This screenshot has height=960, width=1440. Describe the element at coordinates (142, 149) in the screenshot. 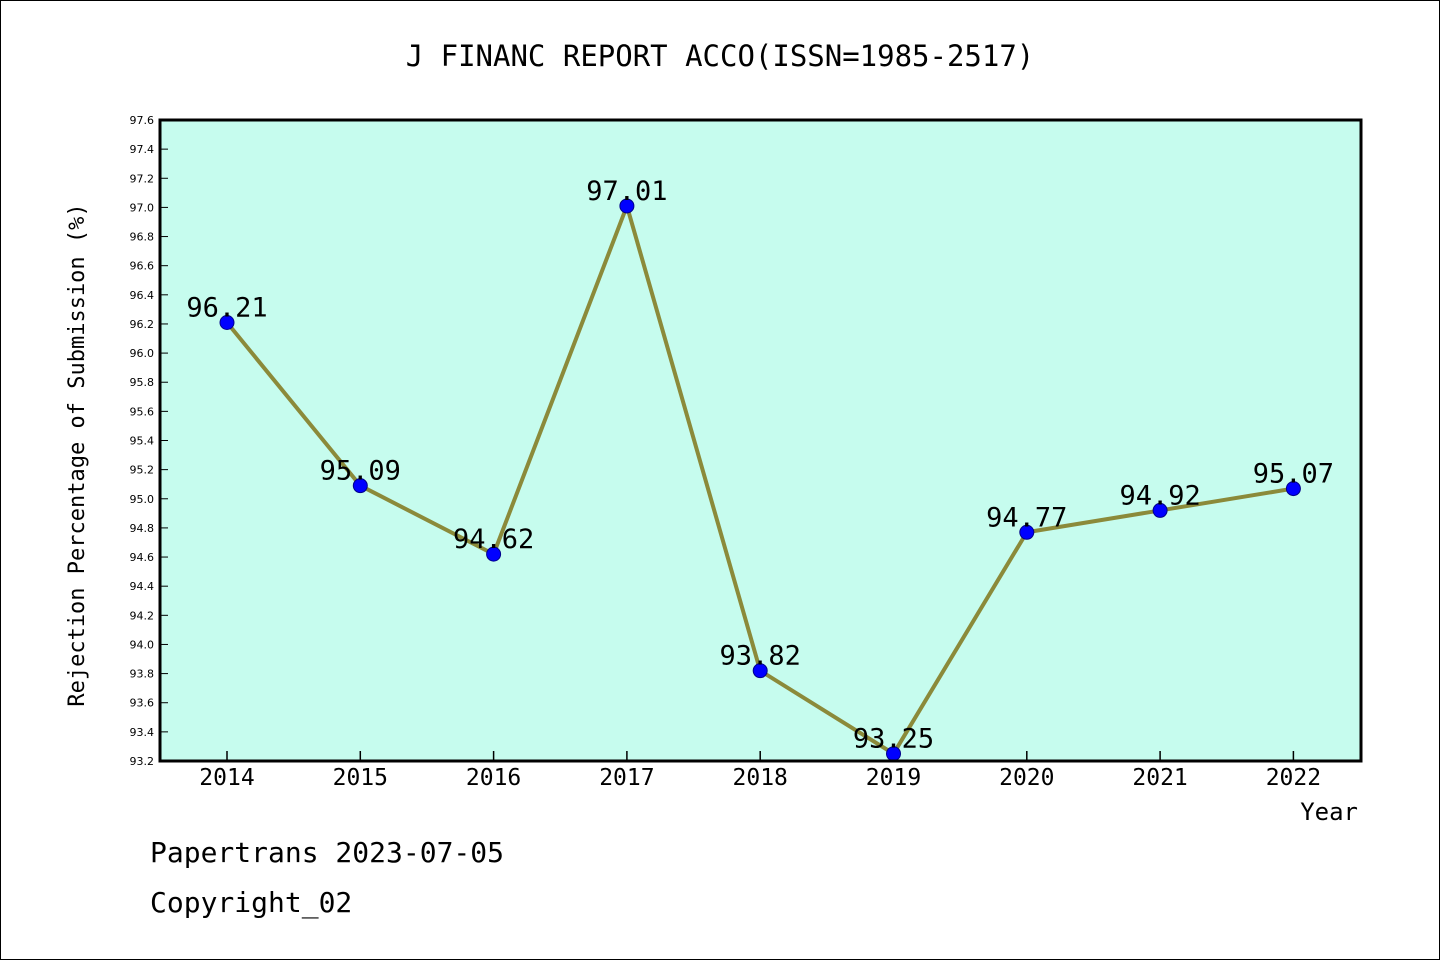

I see `y-tick-label: 97.4` at that location.